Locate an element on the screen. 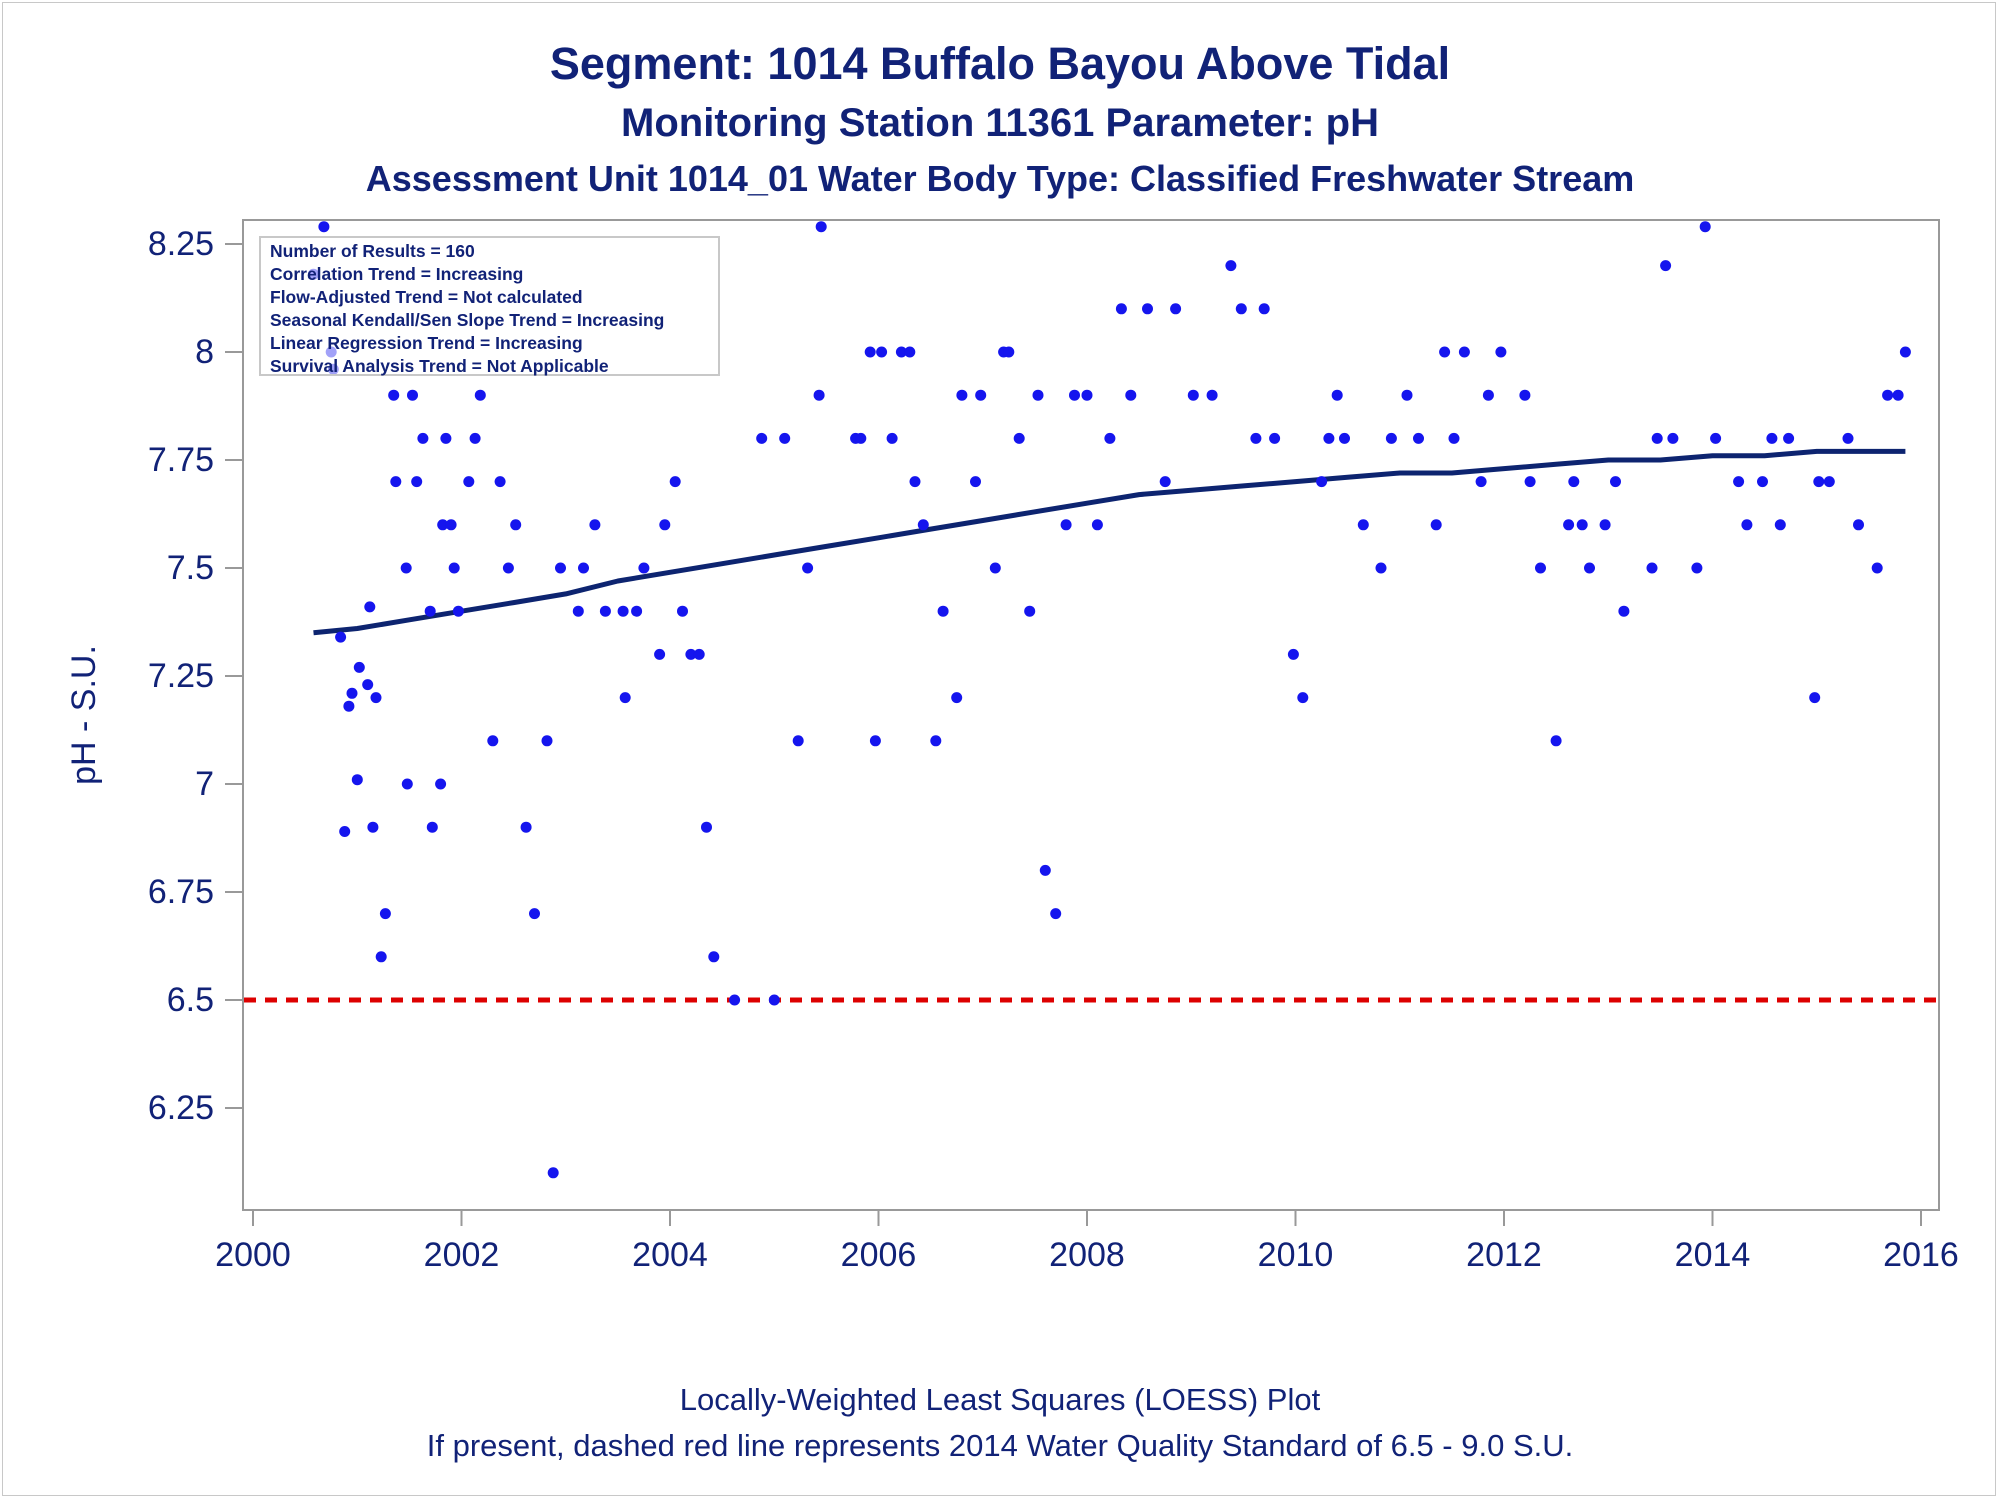 Image resolution: width=2000 pixels, height=1500 pixels. y-tick-label: 7 is located at coordinates (204, 784).